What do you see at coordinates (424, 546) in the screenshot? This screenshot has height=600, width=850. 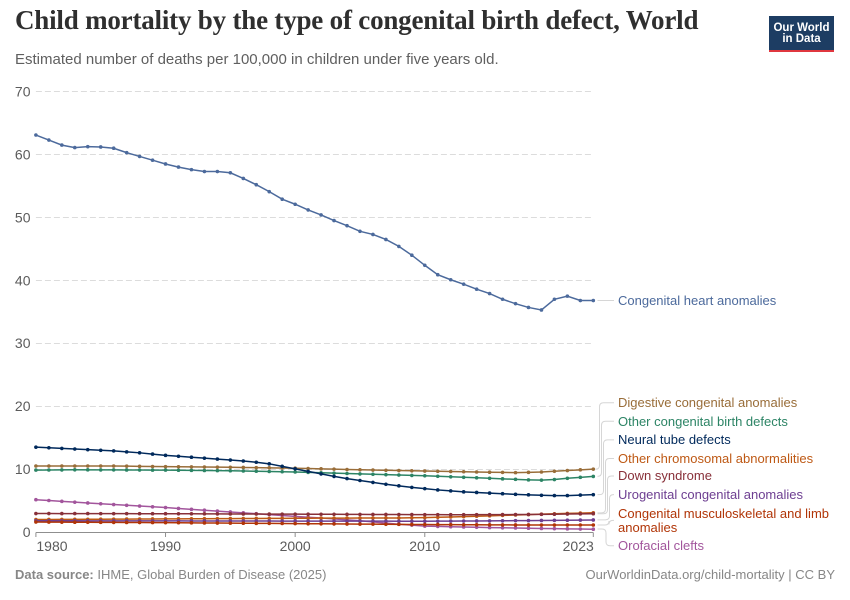 I see `svg-text: 2010` at bounding box center [424, 546].